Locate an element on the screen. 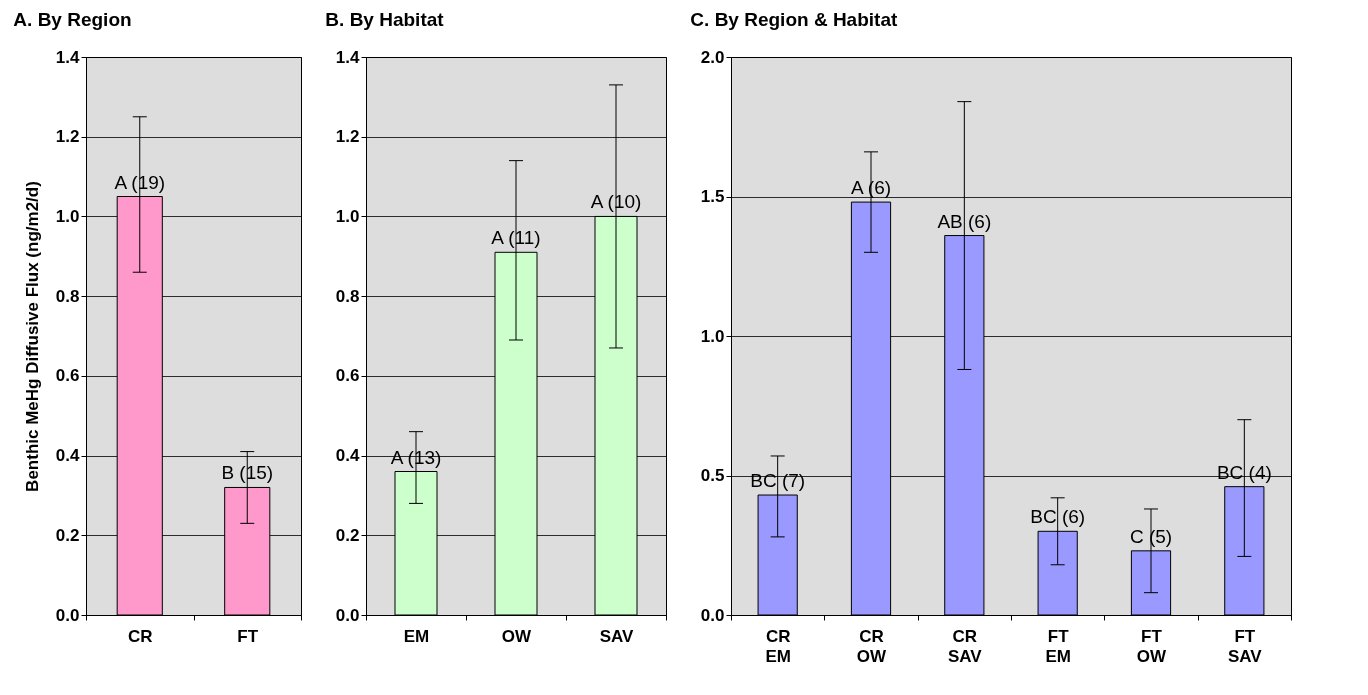  y-tick-label: 2.0 is located at coordinates (712, 57).